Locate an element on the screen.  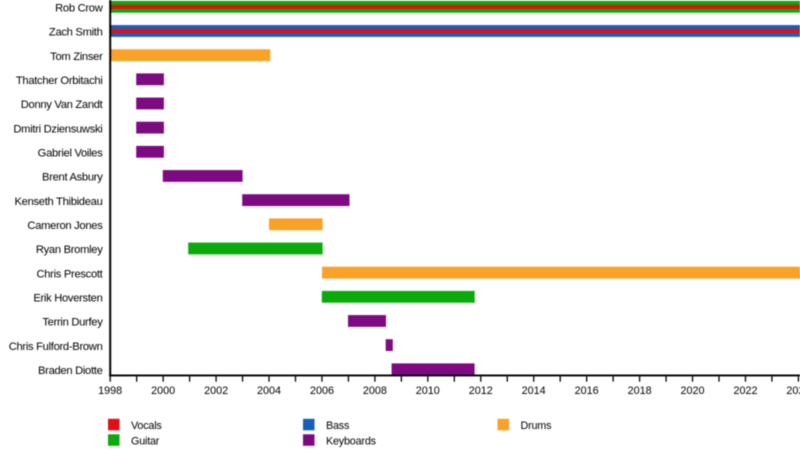
svg-text: Chris Fulford-Brown is located at coordinates (56, 347).